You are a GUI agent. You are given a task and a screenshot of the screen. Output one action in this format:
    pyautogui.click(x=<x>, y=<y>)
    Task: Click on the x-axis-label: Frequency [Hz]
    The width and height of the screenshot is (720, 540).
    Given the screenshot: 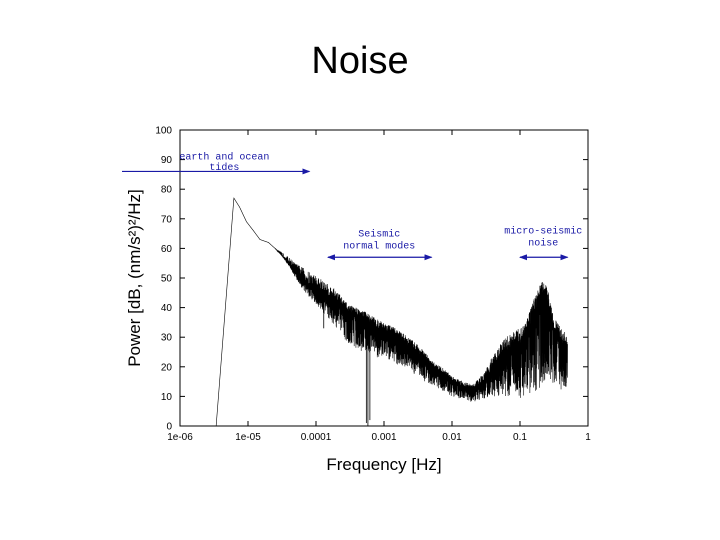 What is the action you would take?
    pyautogui.click(x=383, y=464)
    